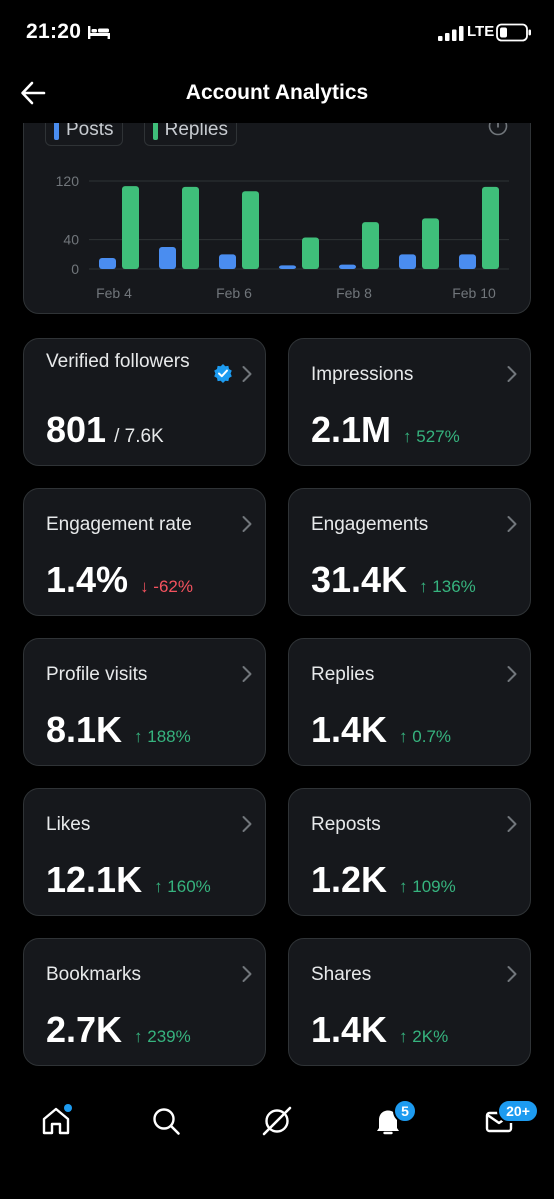 The image size is (554, 1199). Describe the element at coordinates (162, 736) in the screenshot. I see `stat-change: ↑ 188%` at that location.